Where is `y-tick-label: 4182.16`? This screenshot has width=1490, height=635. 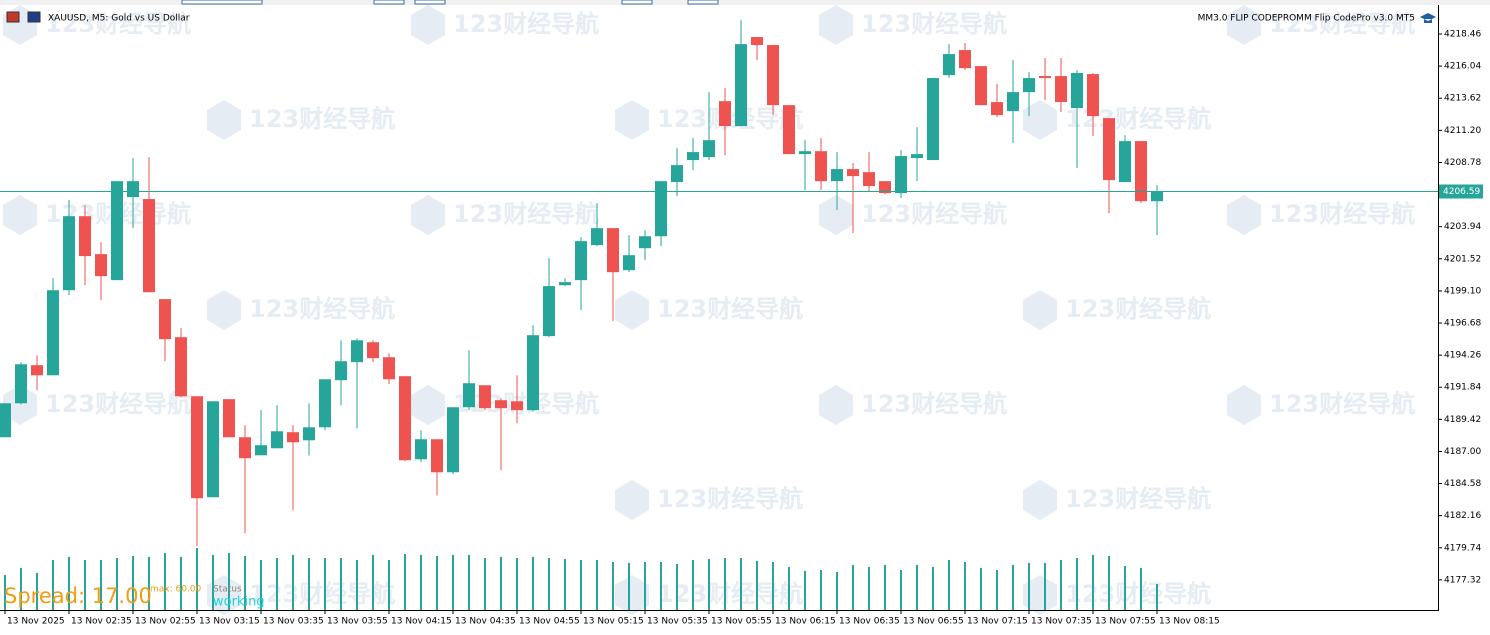
y-tick-label: 4182.16 is located at coordinates (1462, 516).